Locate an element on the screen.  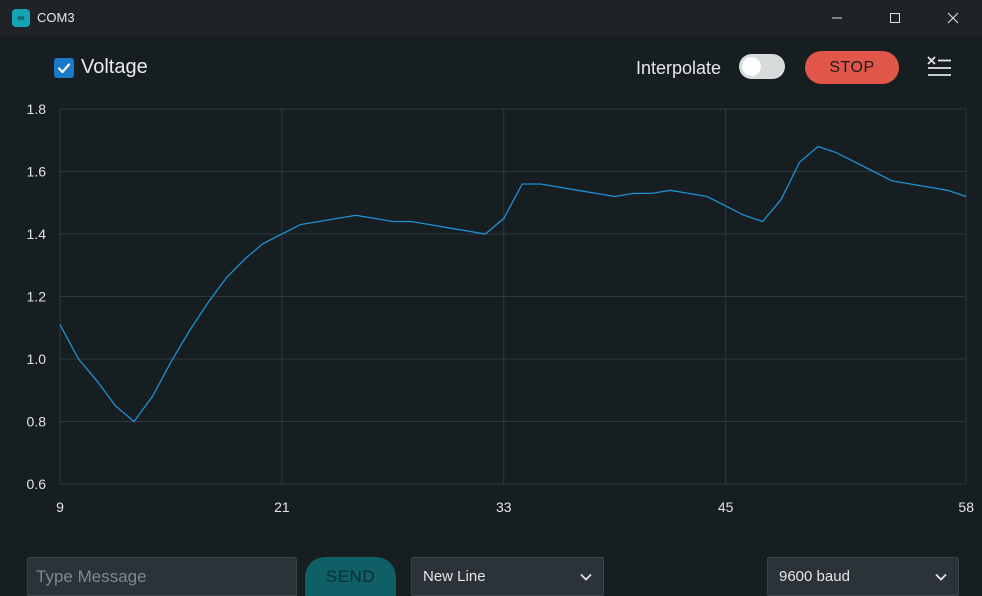
interpolate-toggle is located at coordinates (762, 66).